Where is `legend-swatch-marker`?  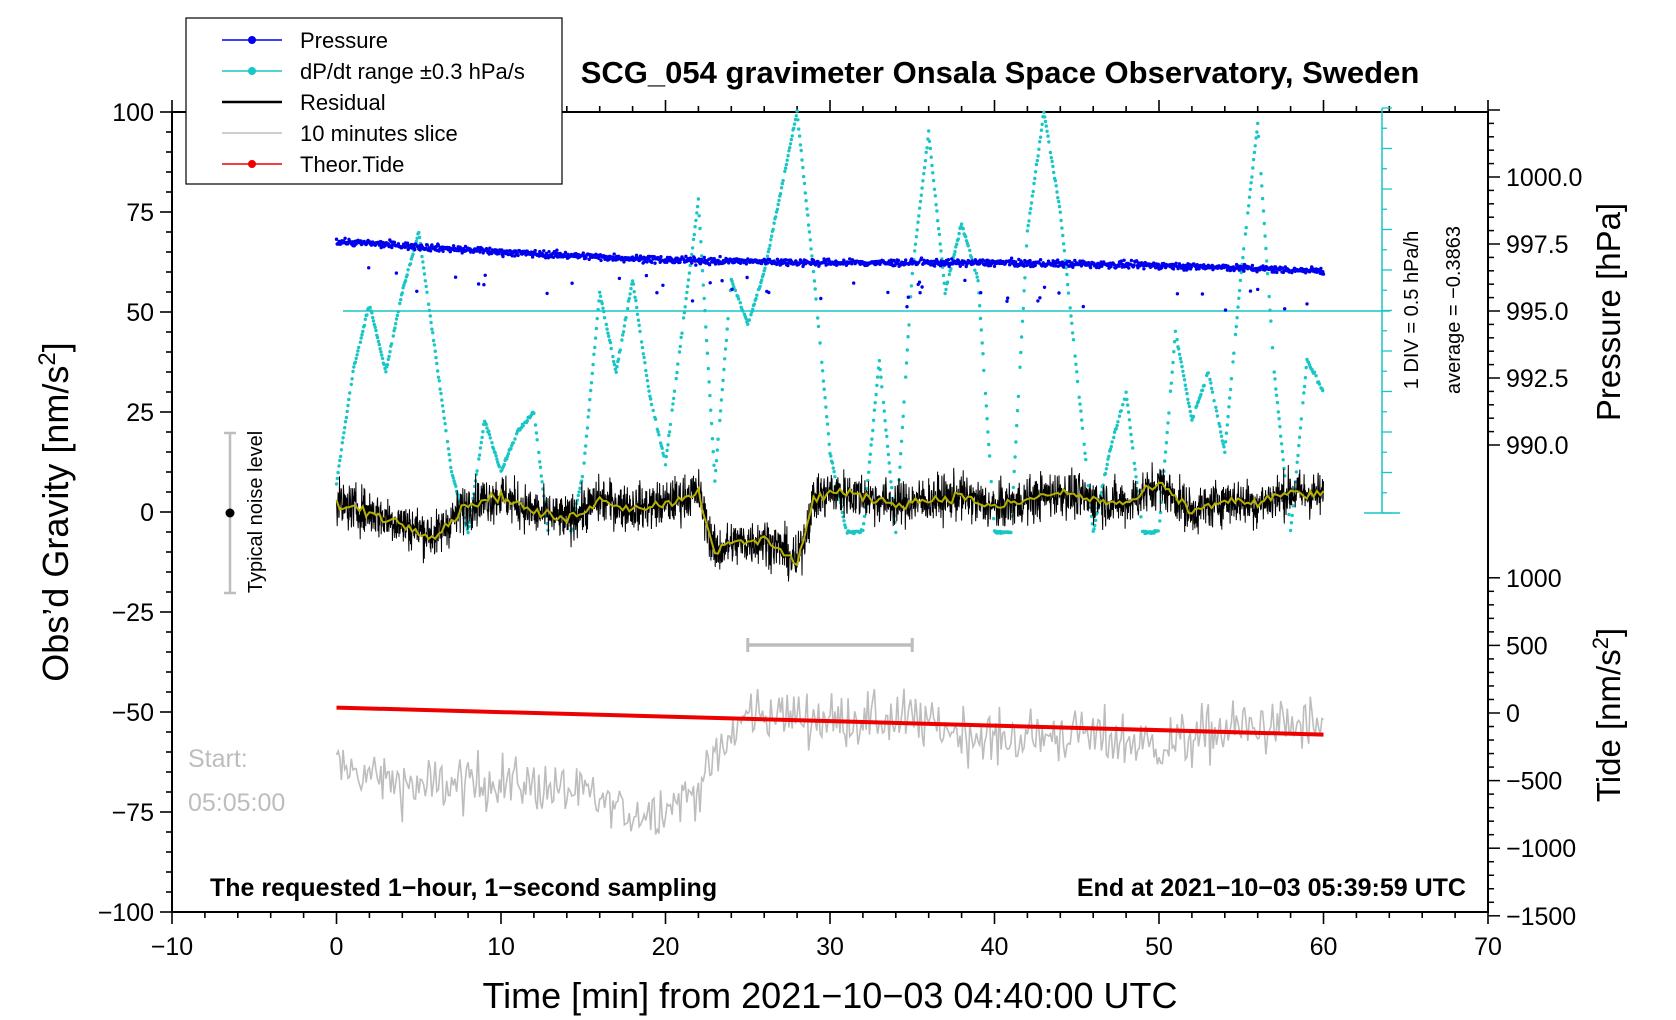 legend-swatch-marker is located at coordinates (252, 40).